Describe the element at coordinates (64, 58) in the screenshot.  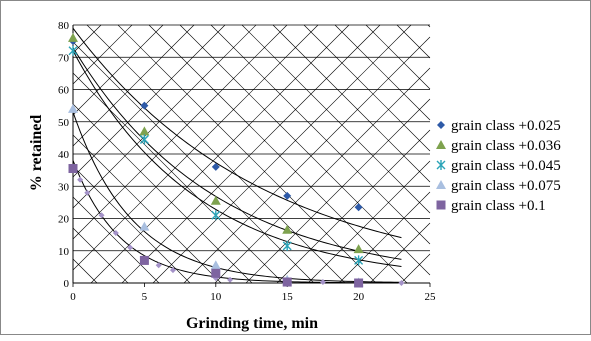
I see `y-tick-label: 70` at that location.